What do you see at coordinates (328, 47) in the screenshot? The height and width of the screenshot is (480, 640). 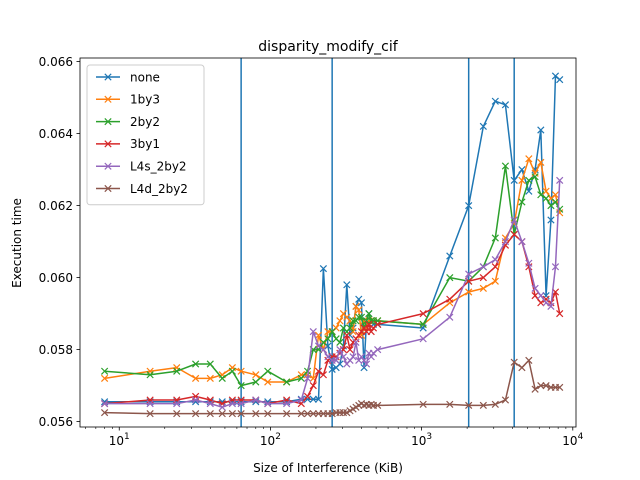 I see `chart-title: disparity_modify_cif` at bounding box center [328, 47].